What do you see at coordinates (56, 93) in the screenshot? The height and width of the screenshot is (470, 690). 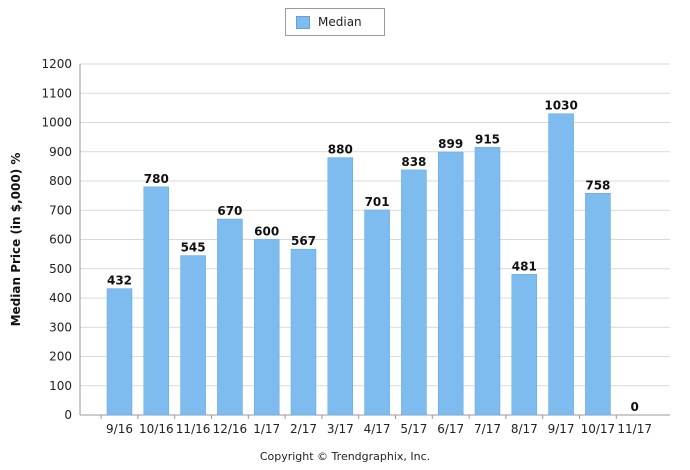 I see `y-tick-label: 1100` at bounding box center [56, 93].